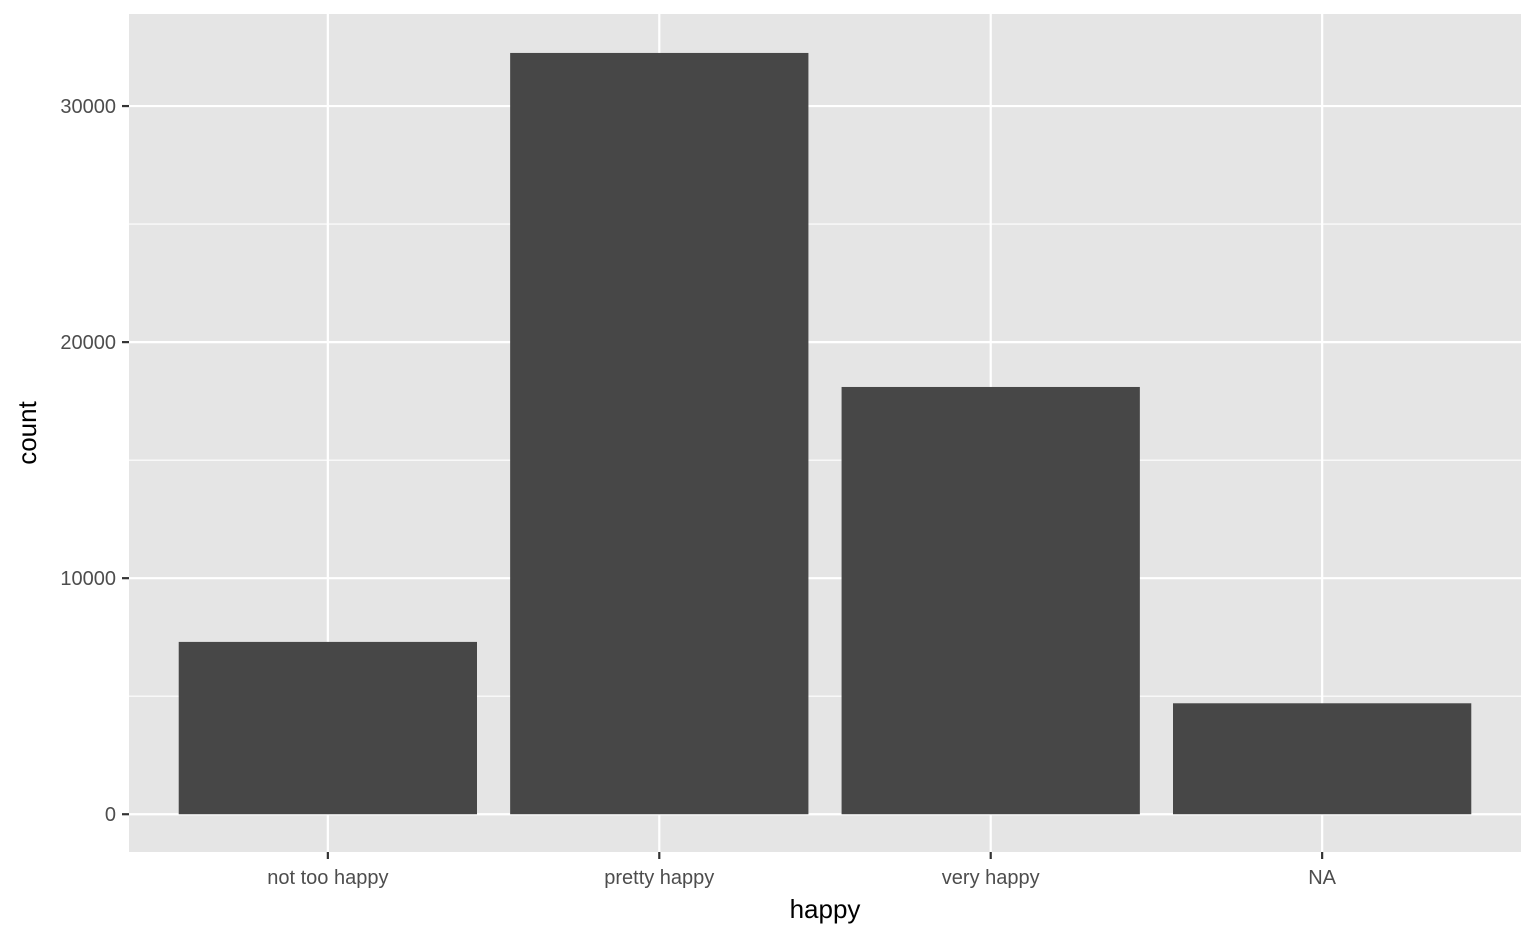 Image resolution: width=1536 pixels, height=940 pixels. What do you see at coordinates (327, 728) in the screenshot?
I see `bar-not-too-happy` at bounding box center [327, 728].